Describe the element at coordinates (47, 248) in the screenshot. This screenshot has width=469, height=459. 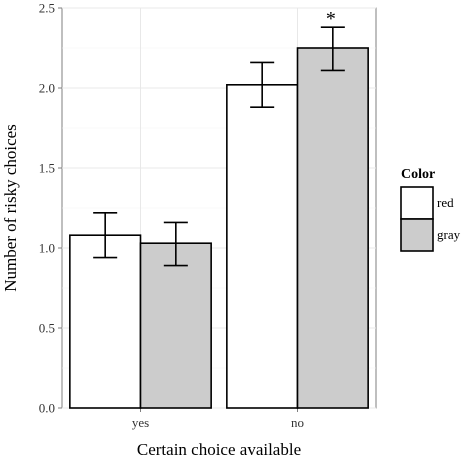
I see `y-tick-label: 1.0` at that location.